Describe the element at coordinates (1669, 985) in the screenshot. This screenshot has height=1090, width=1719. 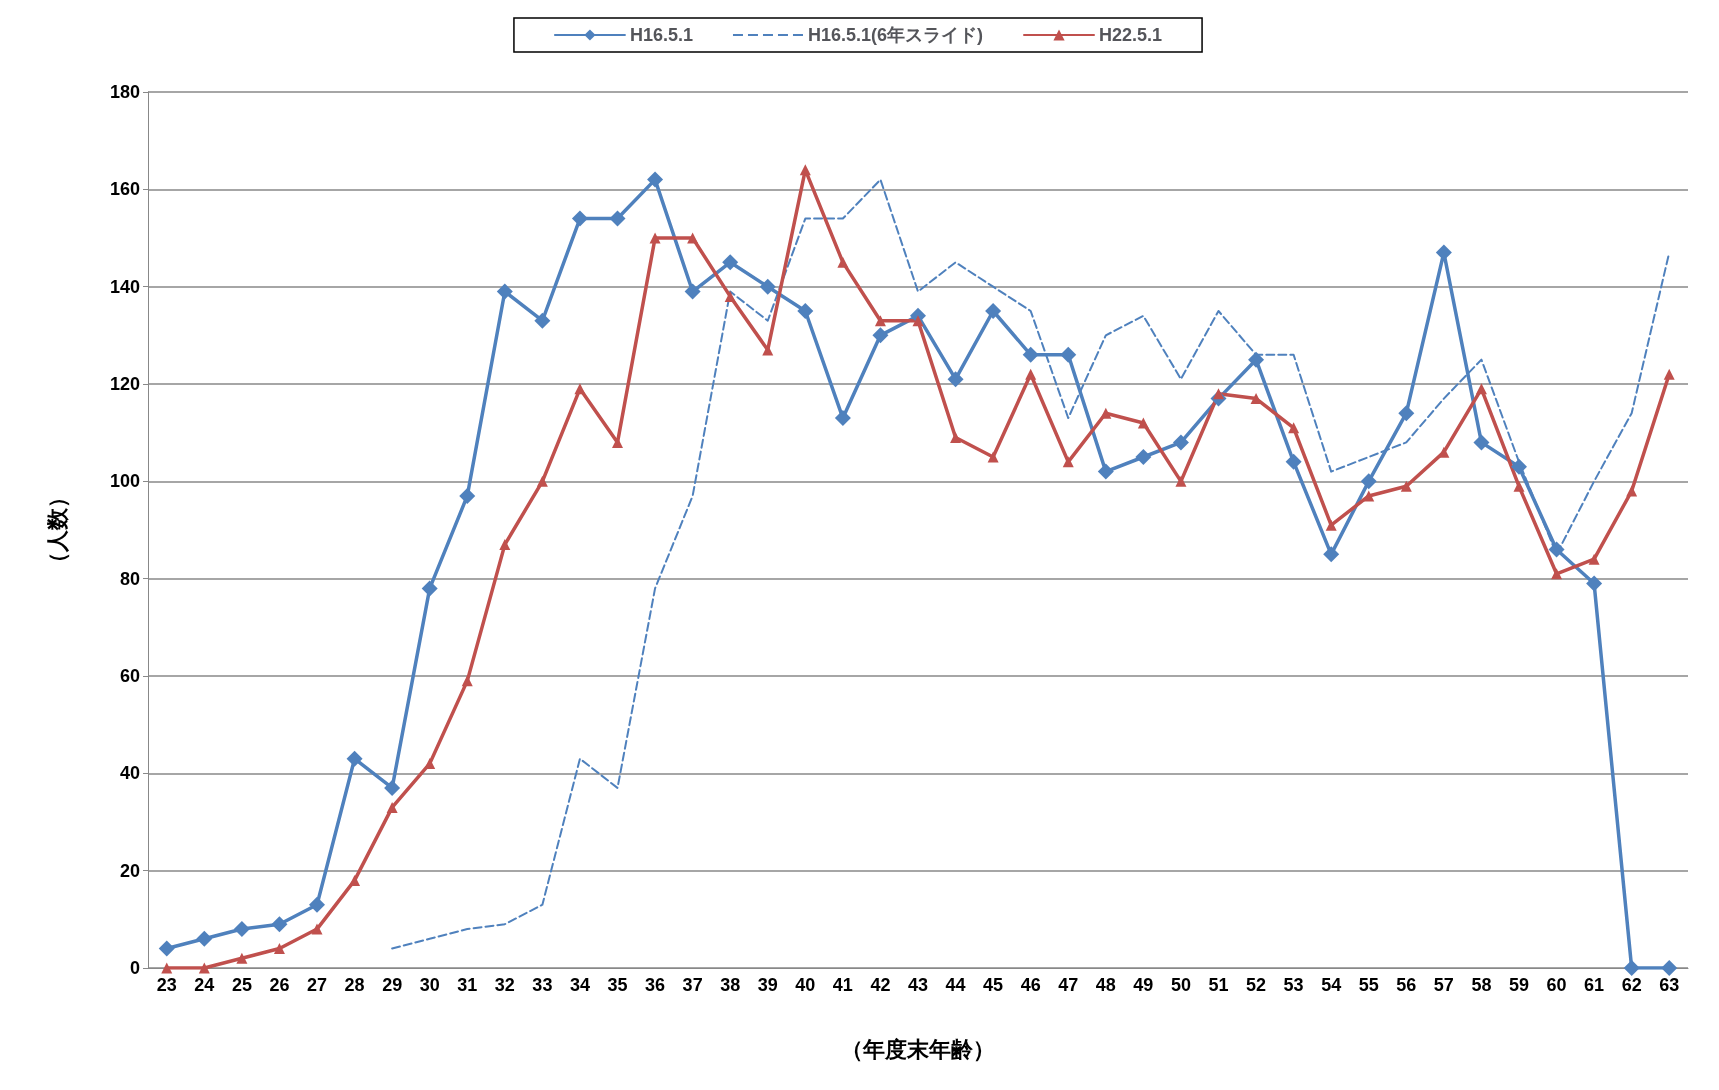
I see `x-tick-label: 63` at that location.